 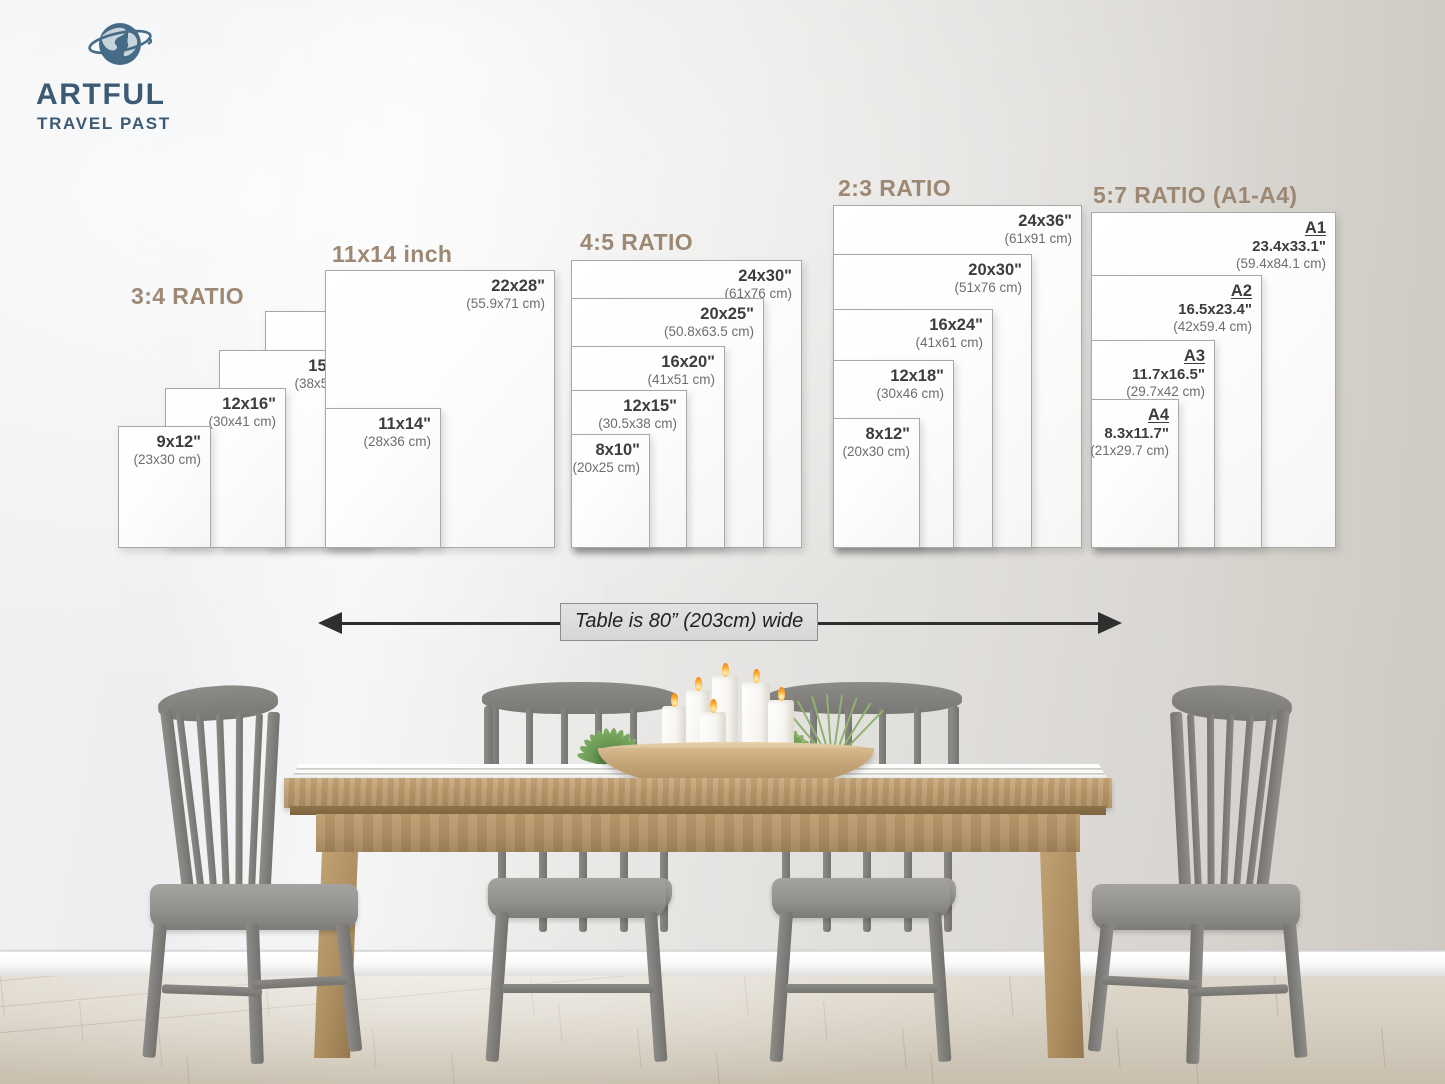 What do you see at coordinates (610, 491) in the screenshot?
I see `frame-8x10: 8x10" (20x25 cm)` at bounding box center [610, 491].